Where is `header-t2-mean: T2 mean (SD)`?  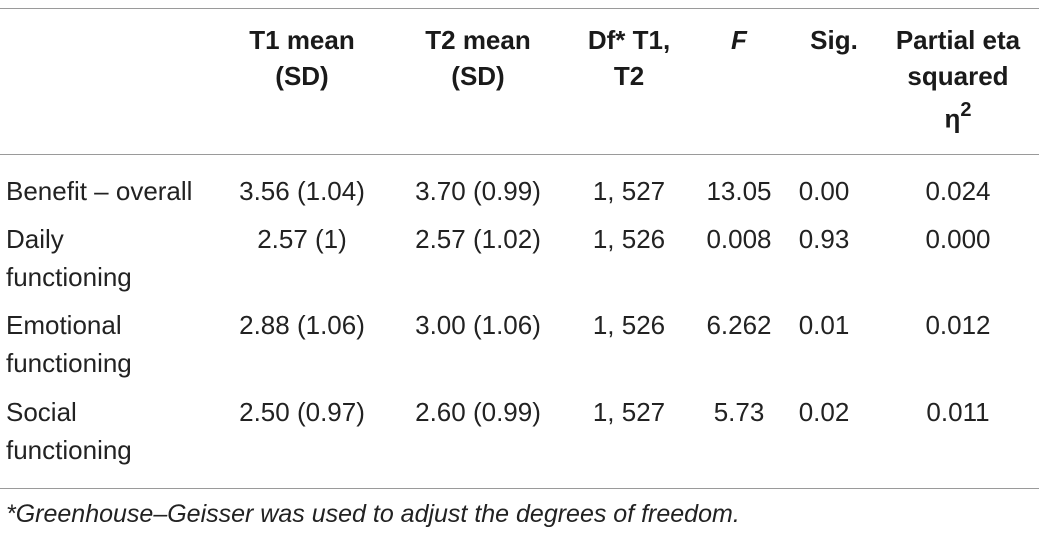
header-t2-mean: T2 mean (SD) is located at coordinates (478, 58).